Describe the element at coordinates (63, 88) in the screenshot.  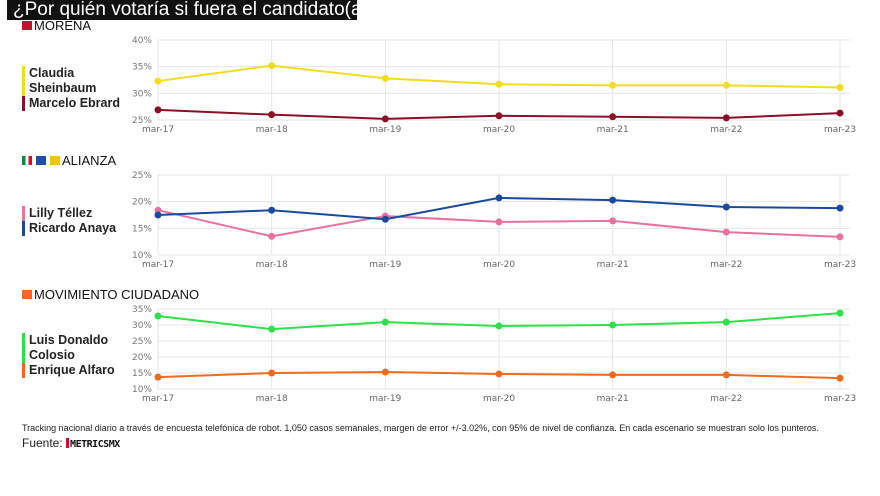
I see `legend-label: Sheinbaum` at that location.